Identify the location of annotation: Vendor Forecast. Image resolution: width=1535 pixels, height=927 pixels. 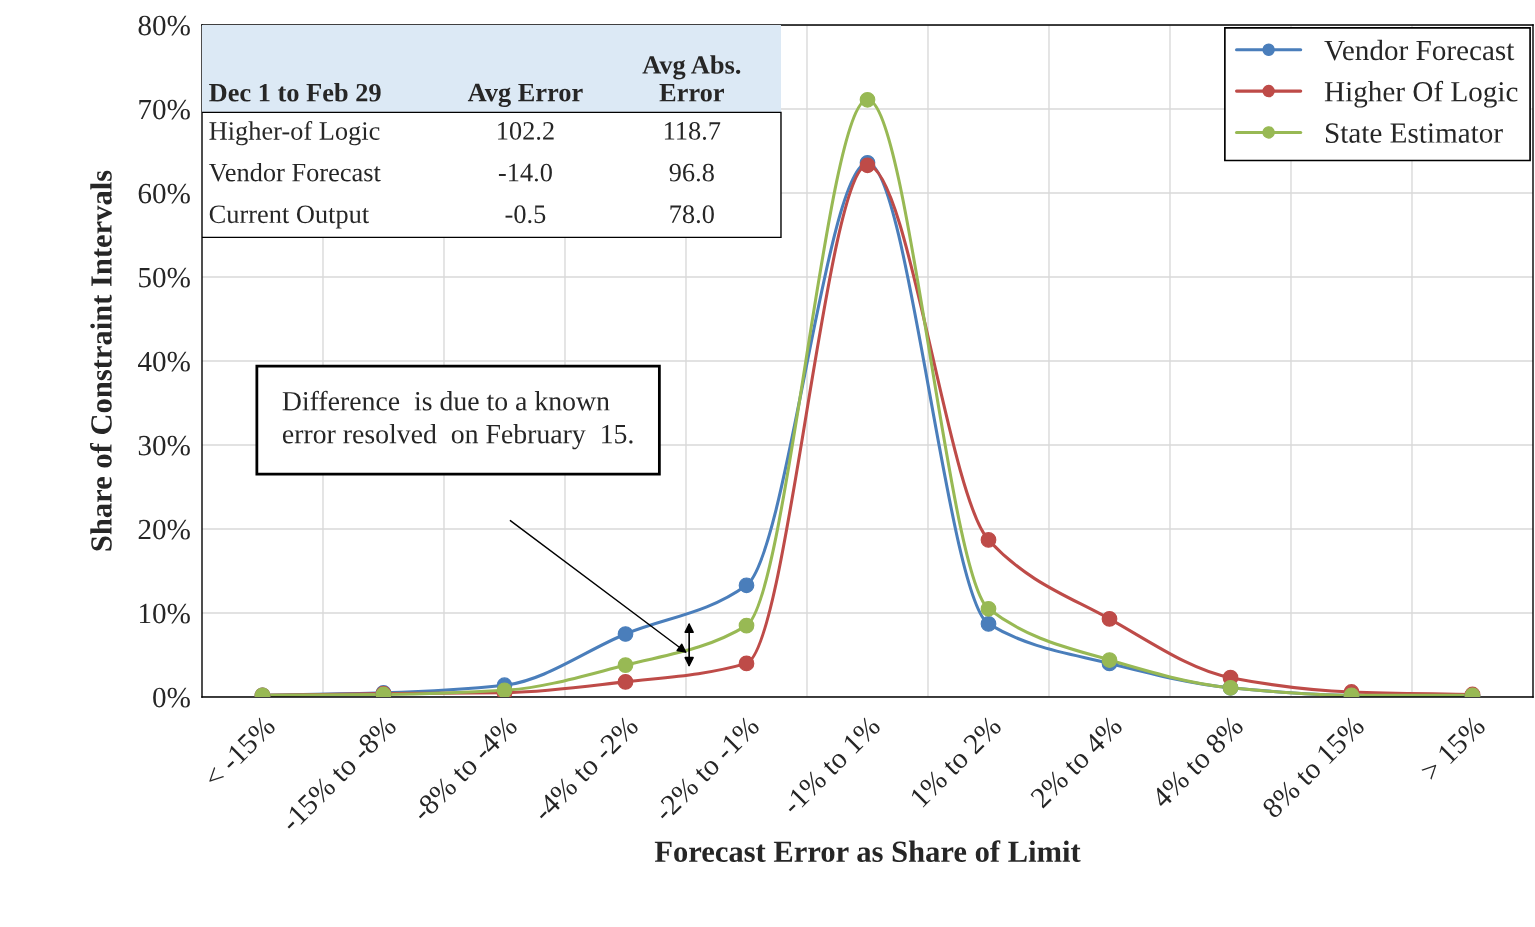
(294, 172).